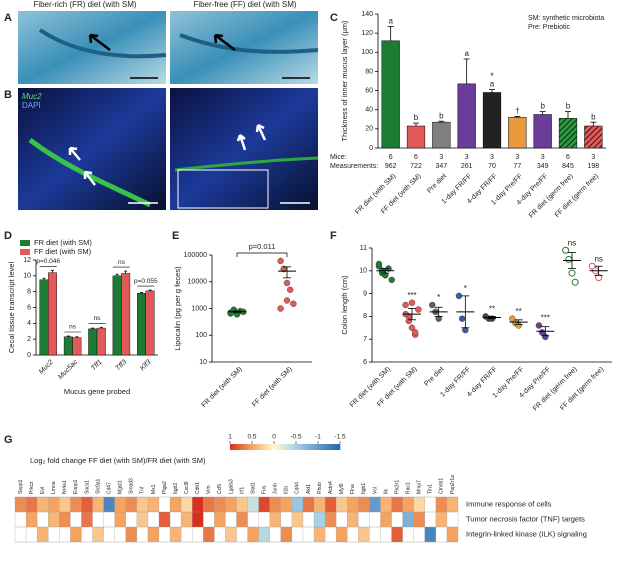 This screenshot has height=563, width=622. I want to click on bracket, so click(262, 254).